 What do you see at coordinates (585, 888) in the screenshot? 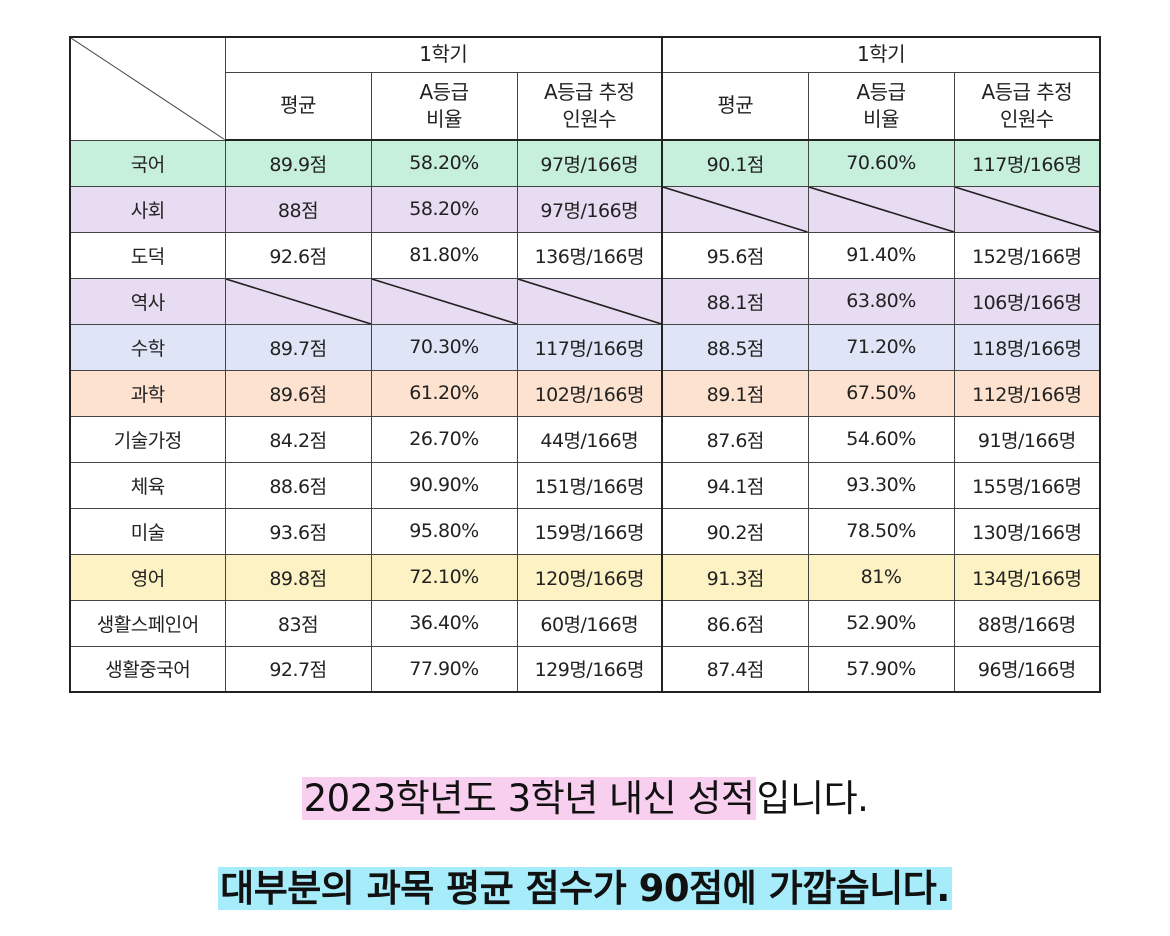
I see `caption-highlight-cyan: 대부분의 과목 평균 점수가 90점에 가깝습니다.` at bounding box center [585, 888].